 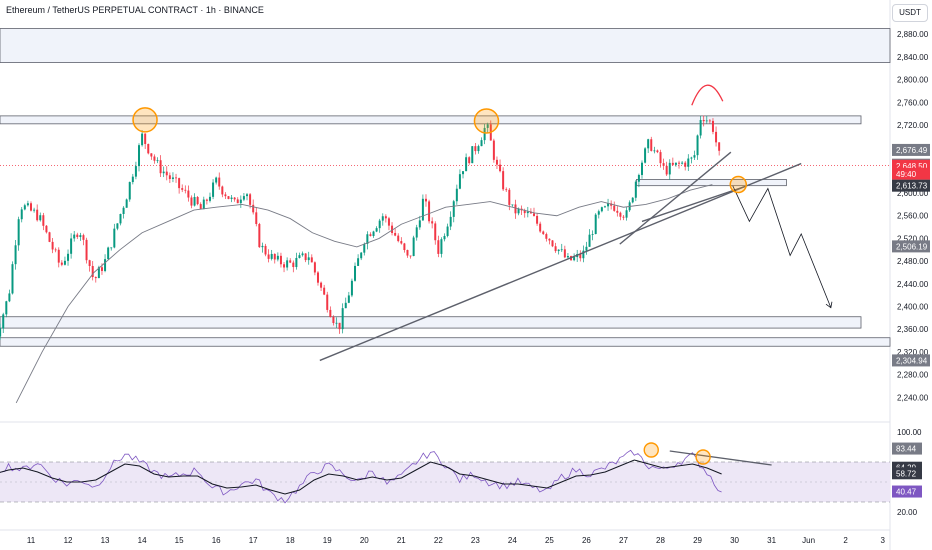 I want to click on time-tick-label: 19, so click(x=327, y=540).